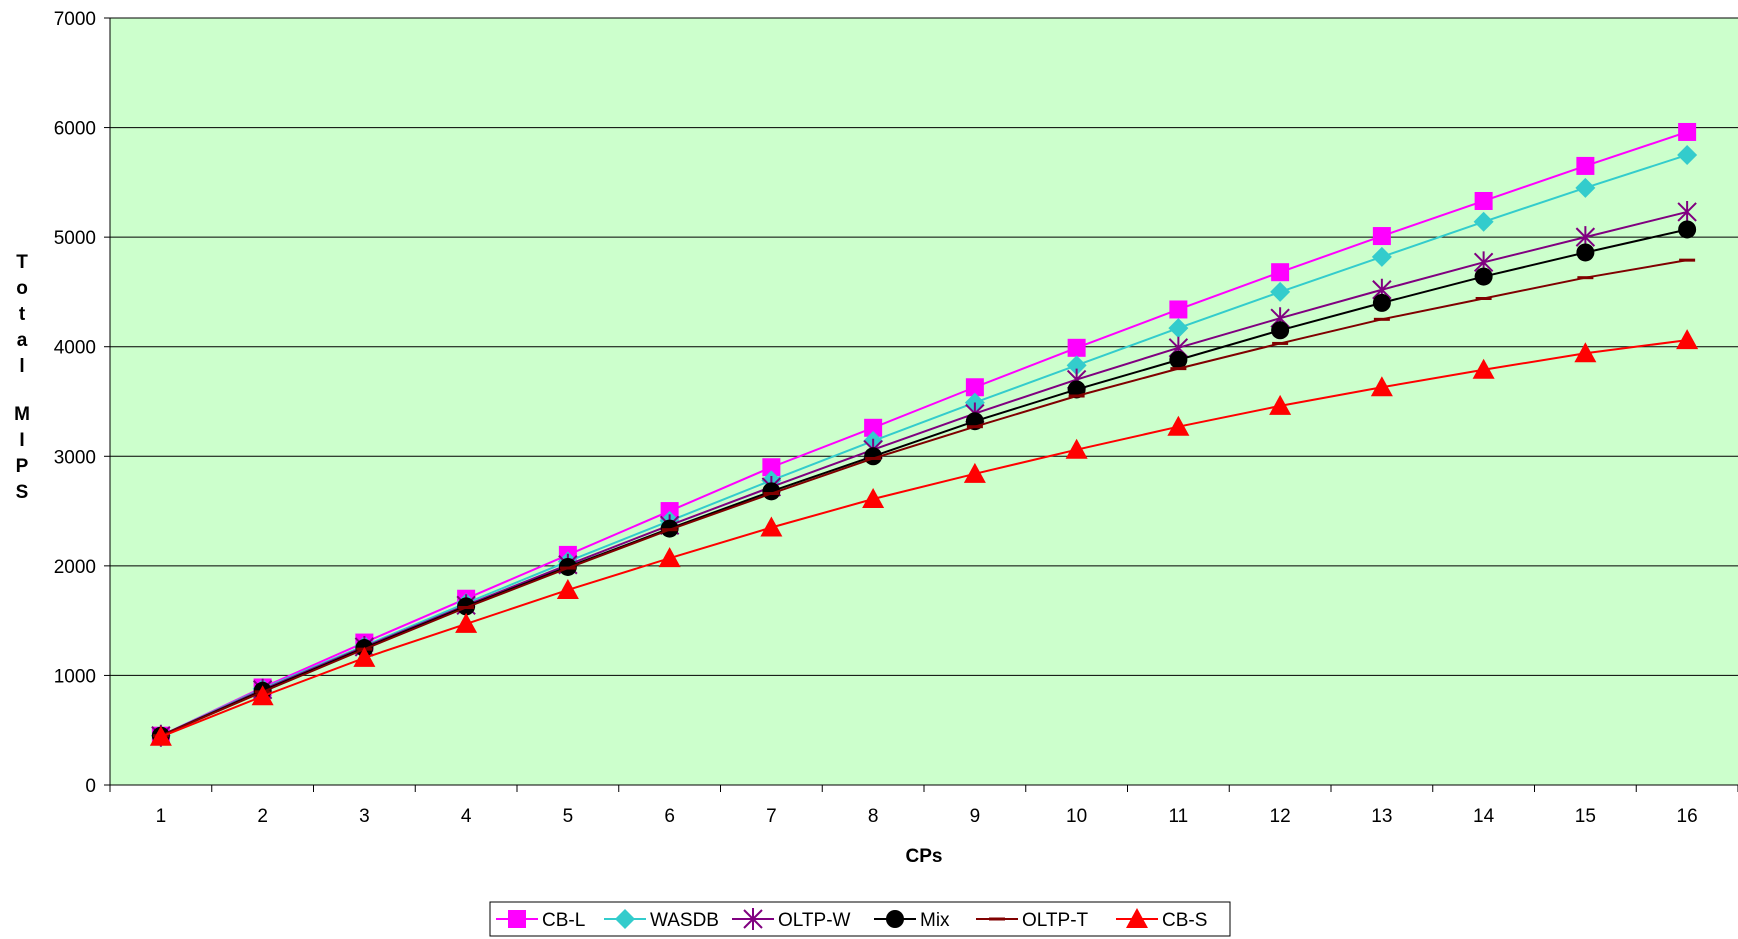 The height and width of the screenshot is (939, 1738). I want to click on legend-item-oltp-w: OLTP-W, so click(791, 919).